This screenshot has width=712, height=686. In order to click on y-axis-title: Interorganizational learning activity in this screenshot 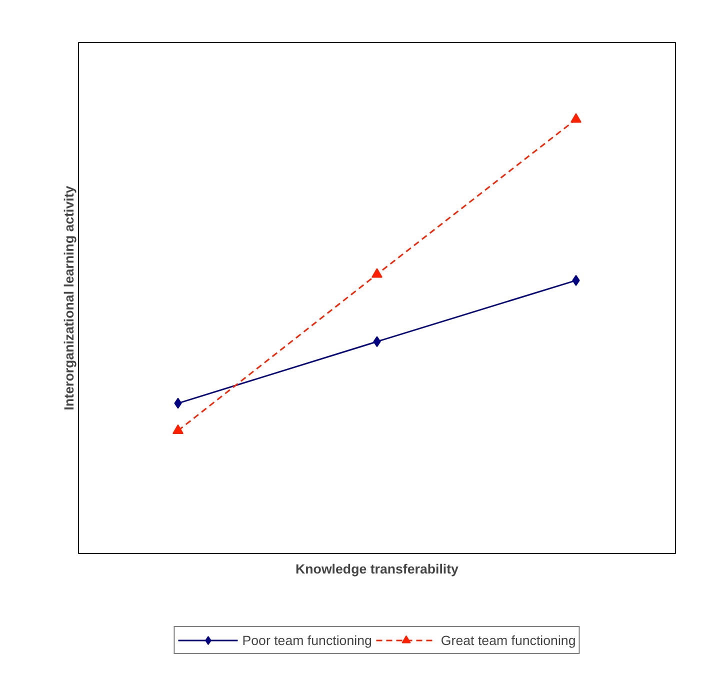, I will do `click(69, 297)`.